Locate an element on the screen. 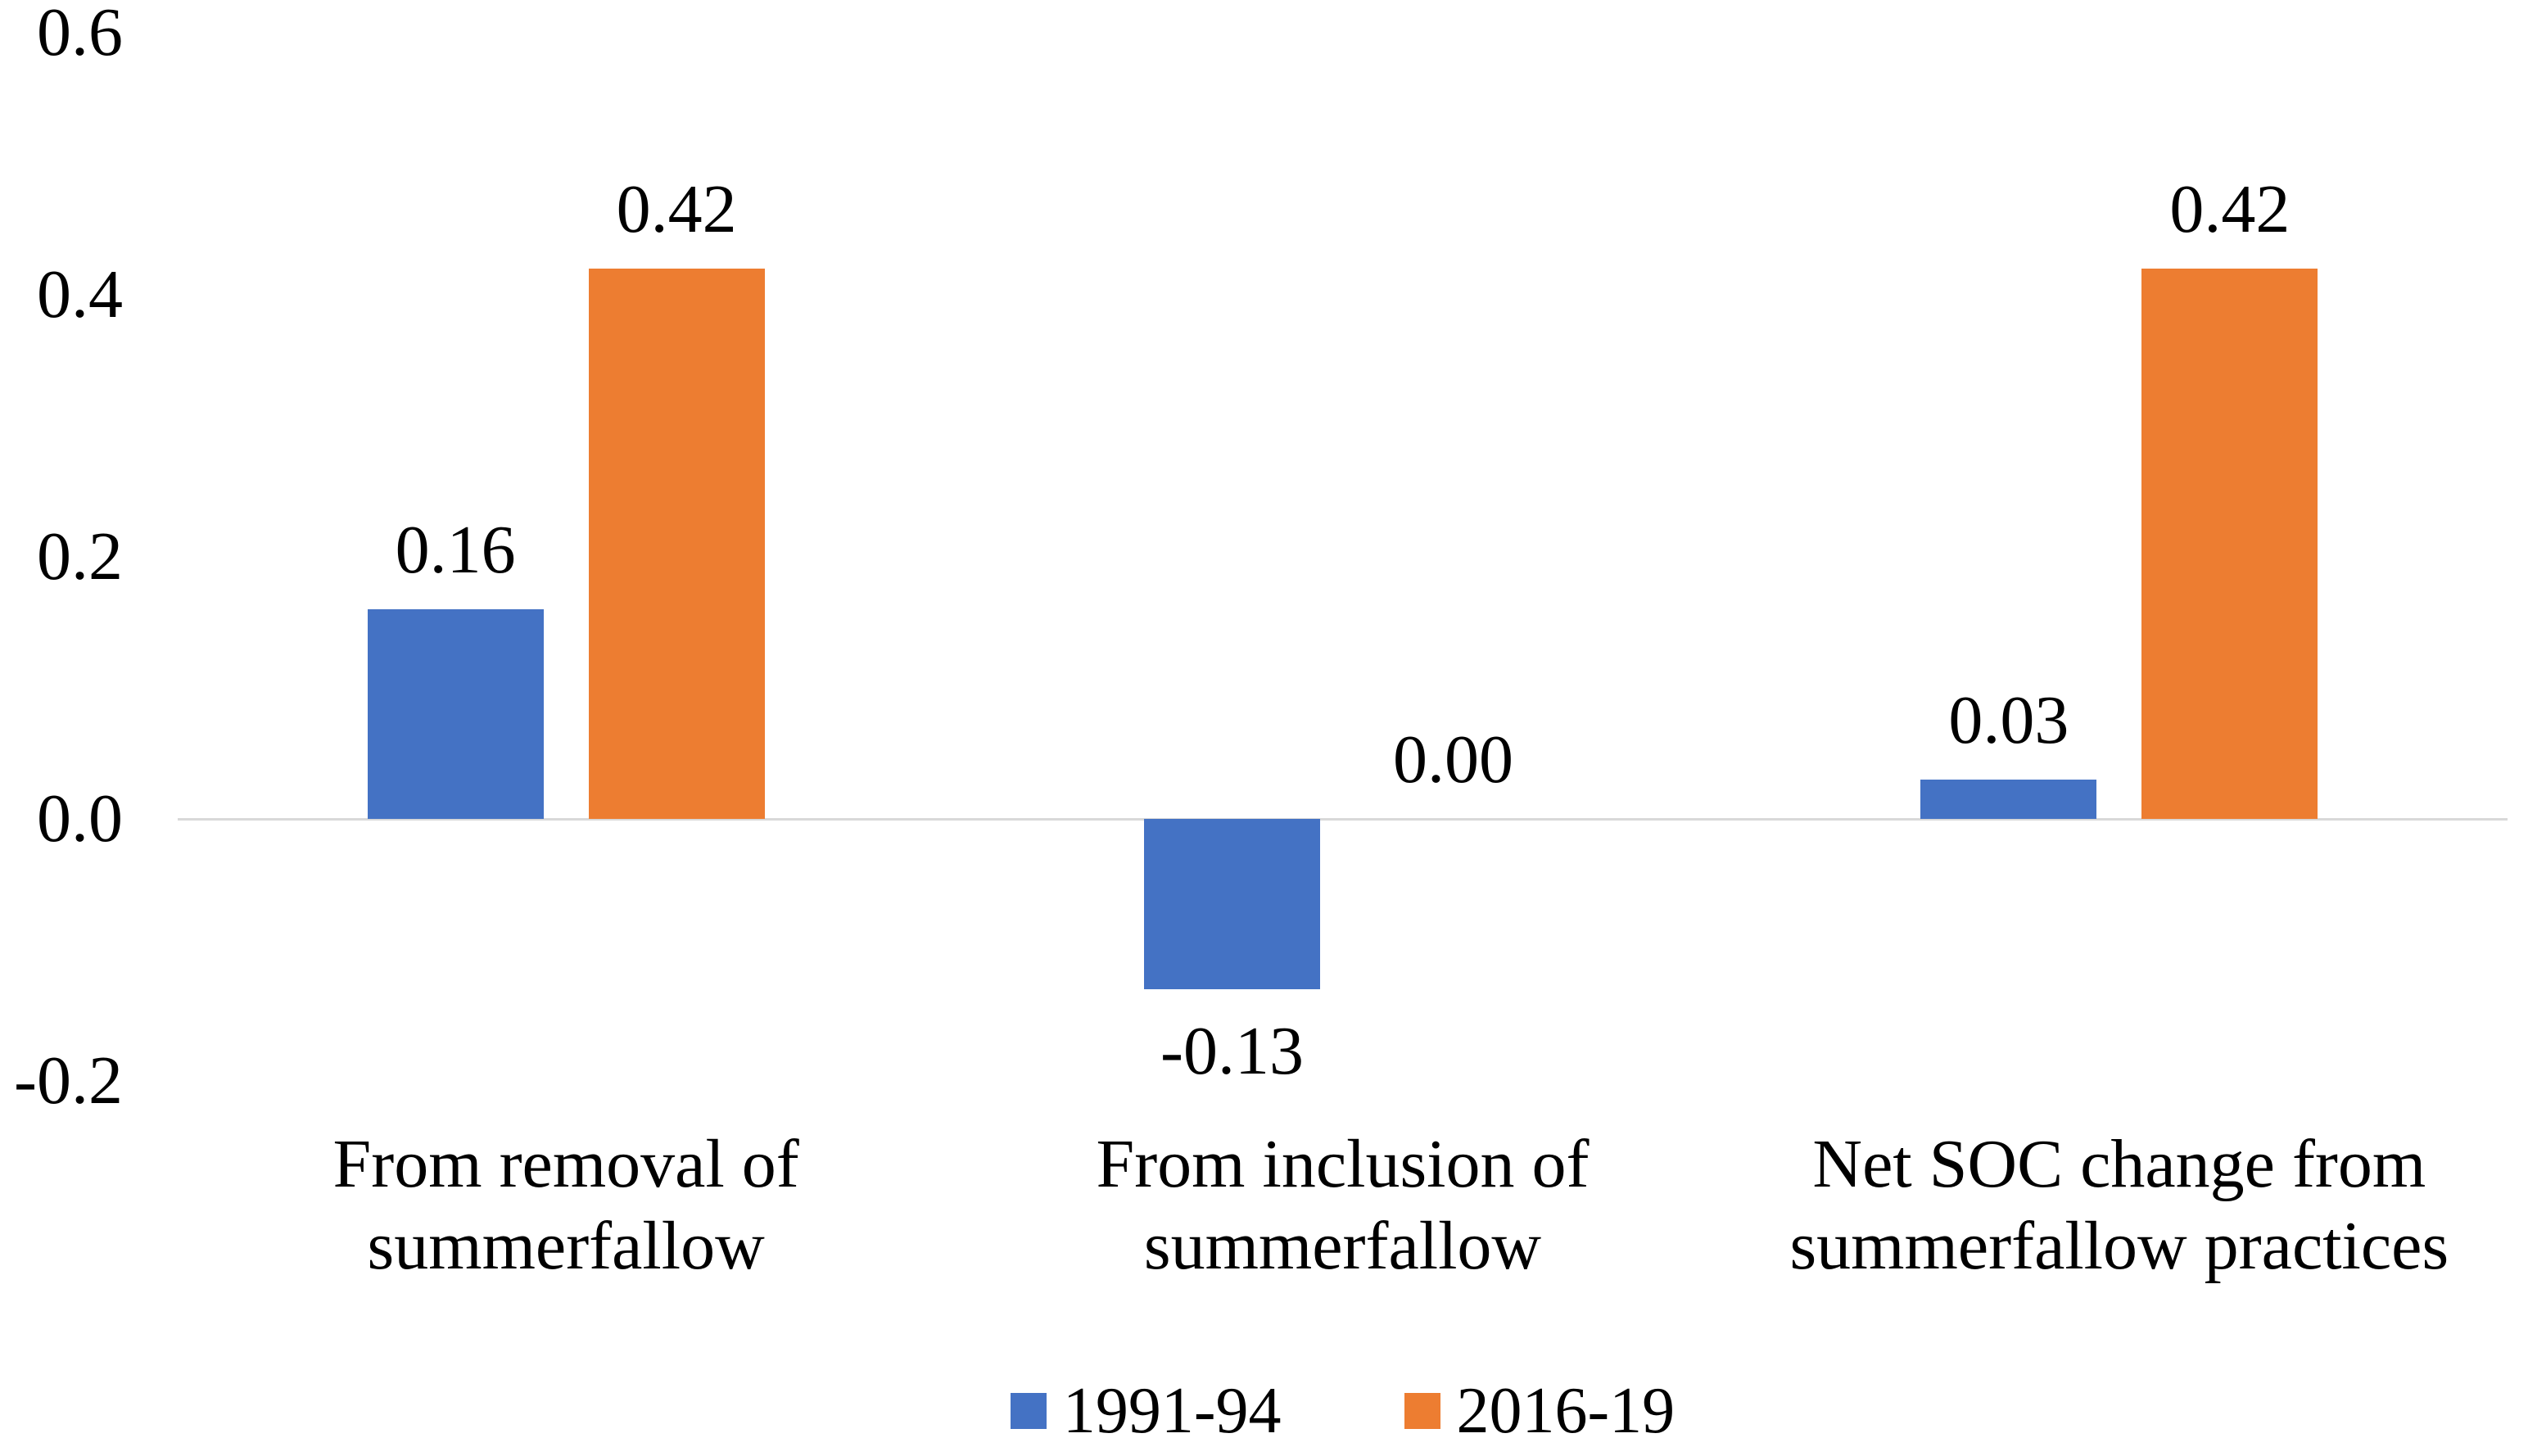 This screenshot has width=2528, height=1456. legend-item-2016-19: 2016-19 is located at coordinates (1540, 1411).